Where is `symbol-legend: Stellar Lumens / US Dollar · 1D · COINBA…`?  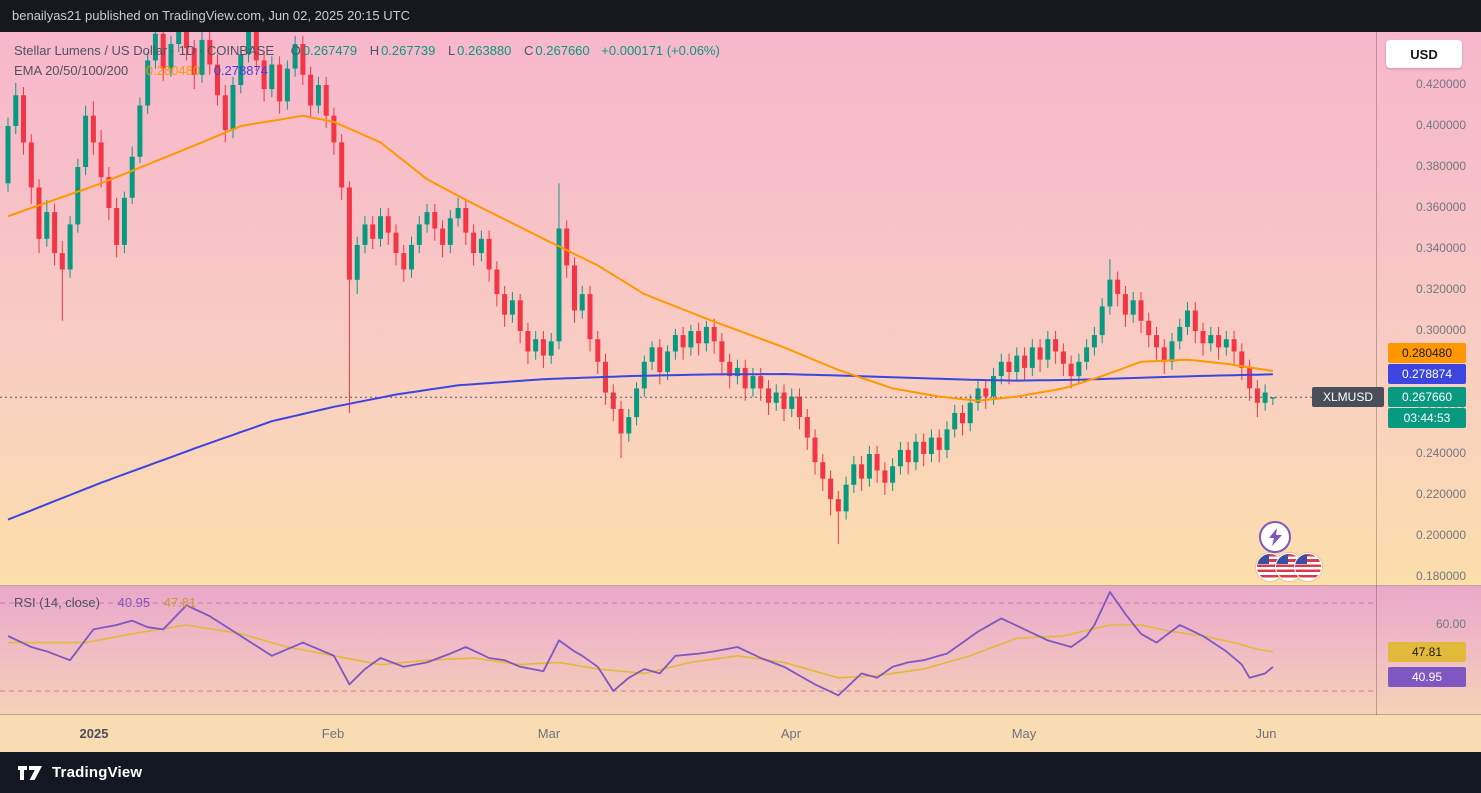
symbol-legend: Stellar Lumens / US Dollar · 1D · COINBA… is located at coordinates (367, 50).